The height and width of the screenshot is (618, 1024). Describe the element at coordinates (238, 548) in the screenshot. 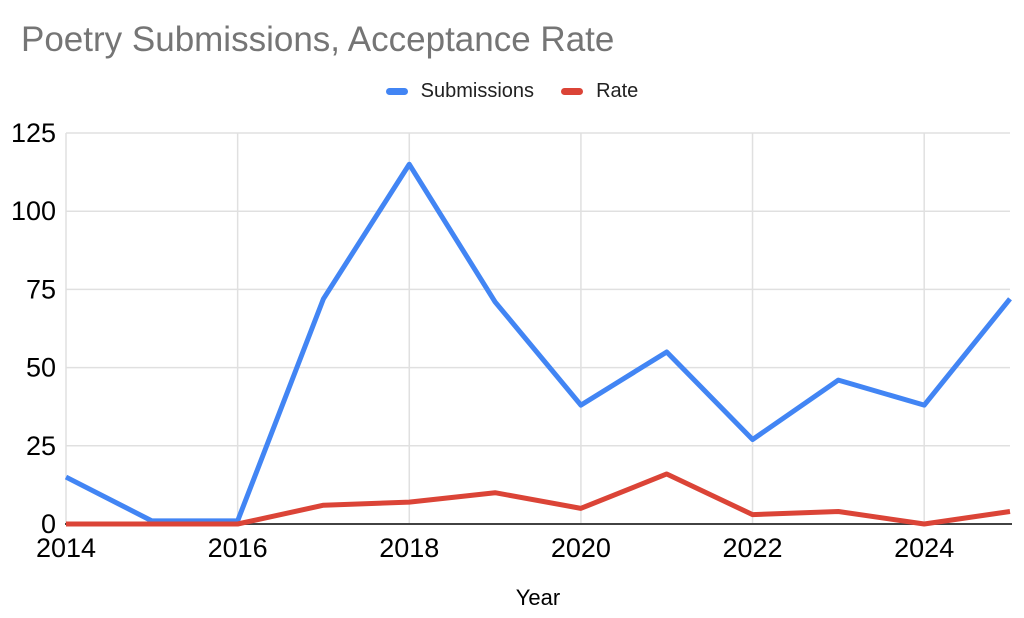

I see `x-tick-label: 2016` at that location.